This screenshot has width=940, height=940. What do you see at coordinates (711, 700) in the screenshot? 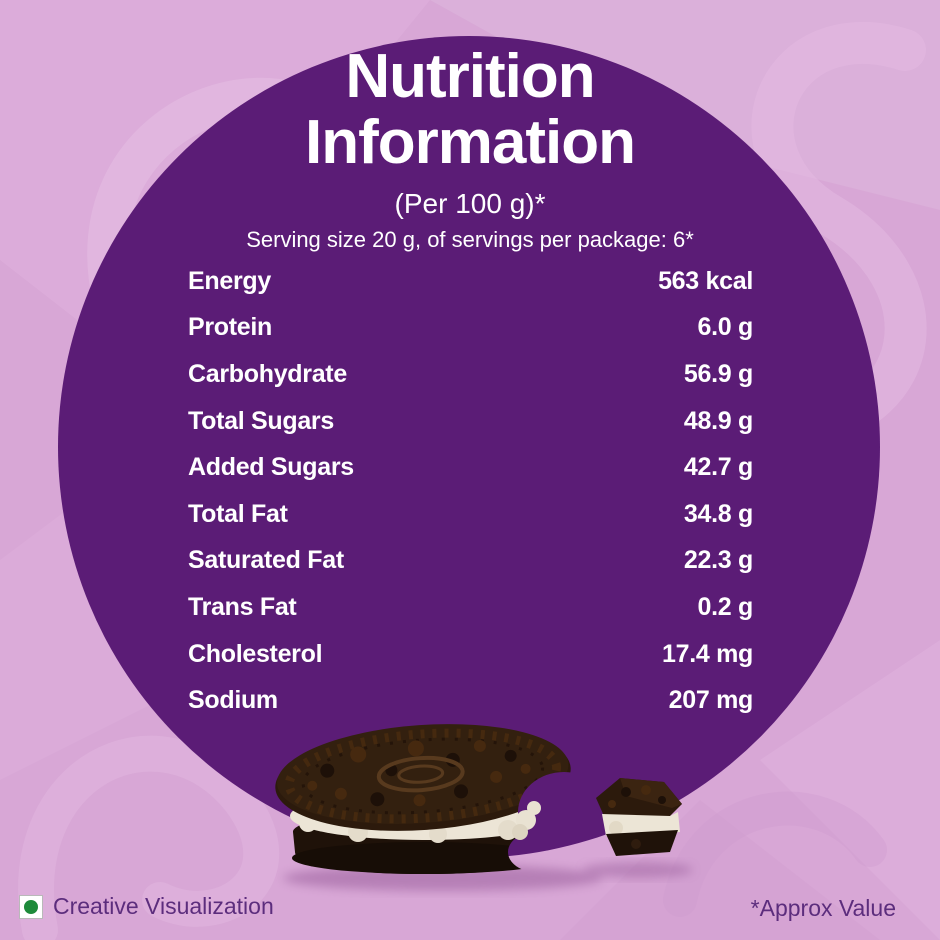
I see `nutrient-value: 207 mg` at bounding box center [711, 700].